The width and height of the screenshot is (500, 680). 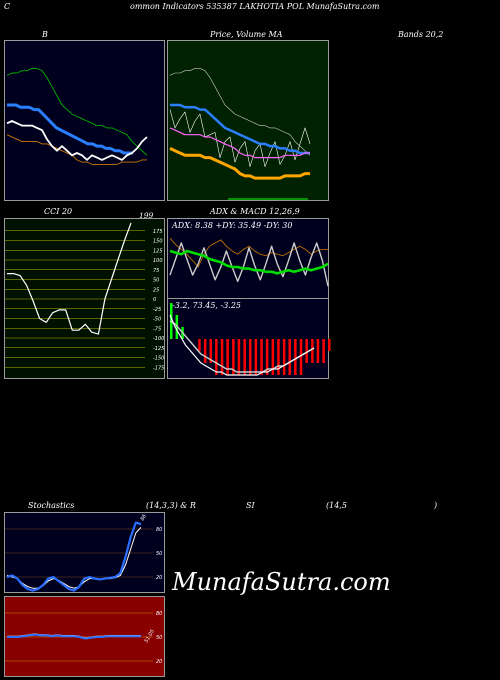 What do you see at coordinates (154, 300) in the screenshot?
I see `cci-tick-label: 0` at bounding box center [154, 300].